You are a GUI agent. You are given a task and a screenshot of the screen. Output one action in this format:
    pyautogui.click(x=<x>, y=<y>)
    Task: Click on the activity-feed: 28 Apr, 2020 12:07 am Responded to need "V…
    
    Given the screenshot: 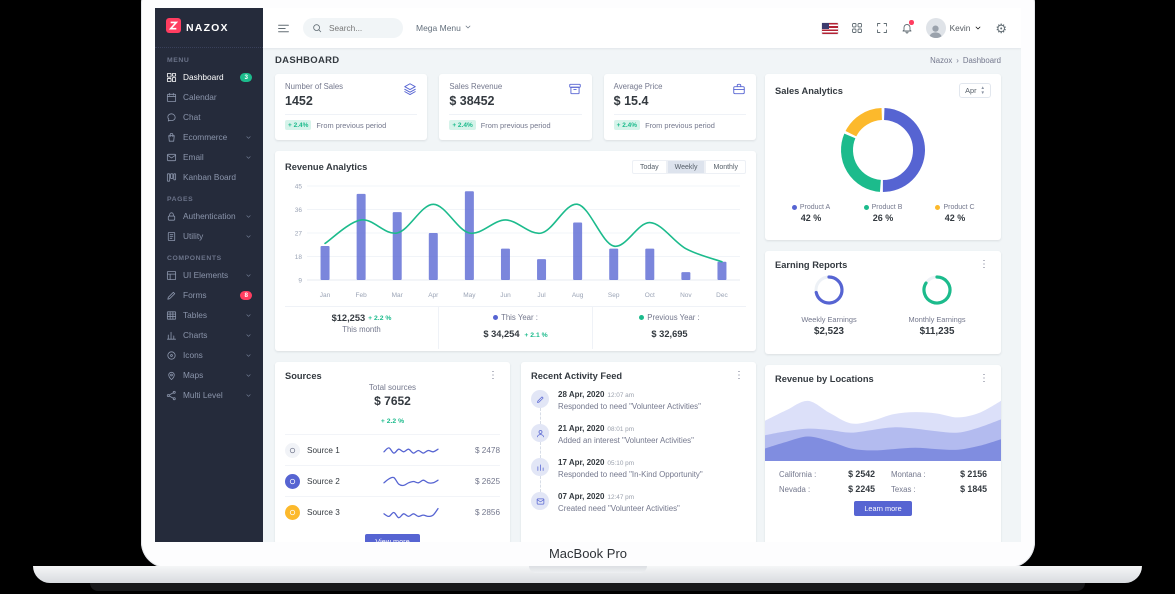 What is the action you would take?
    pyautogui.click(x=638, y=458)
    